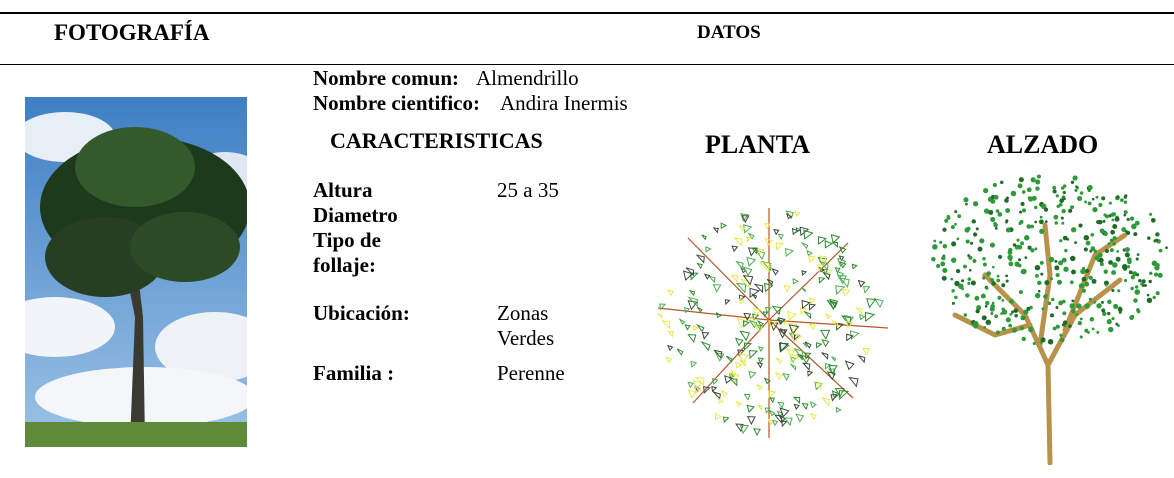  I want to click on header-cell: DATOS, so click(729, 32).